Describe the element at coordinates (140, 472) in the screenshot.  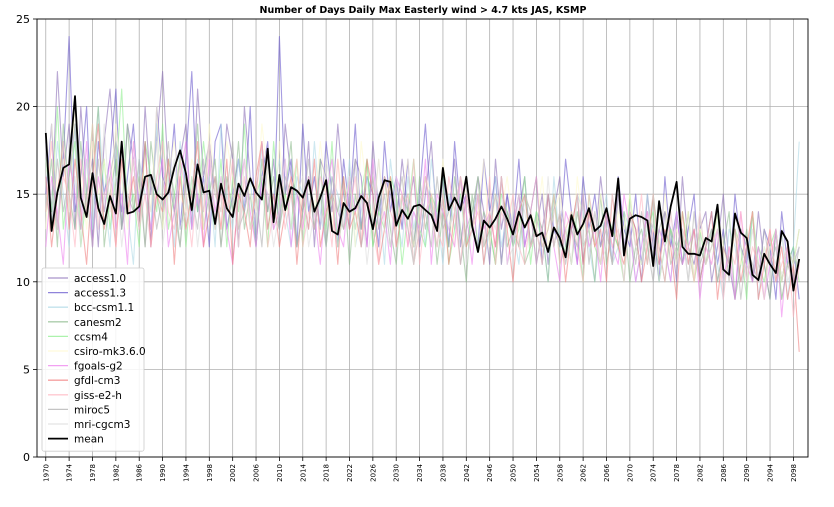
I see `x-tick-label: 1986` at that location.